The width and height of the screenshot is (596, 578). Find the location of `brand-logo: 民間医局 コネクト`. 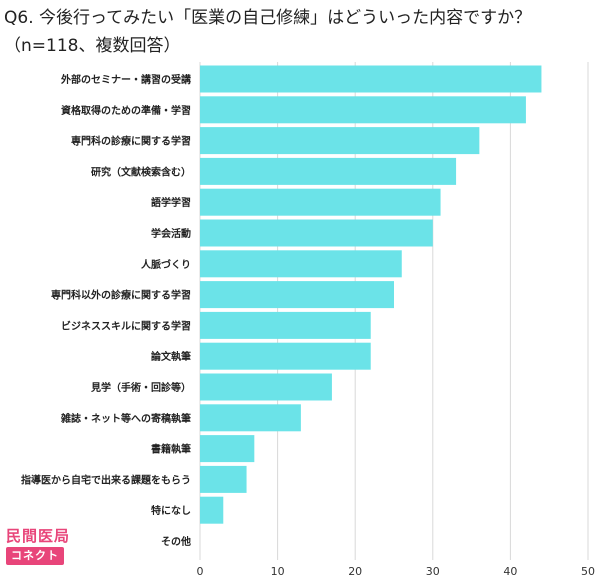

brand-logo: 民間医局 コネクト is located at coordinates (47, 547).